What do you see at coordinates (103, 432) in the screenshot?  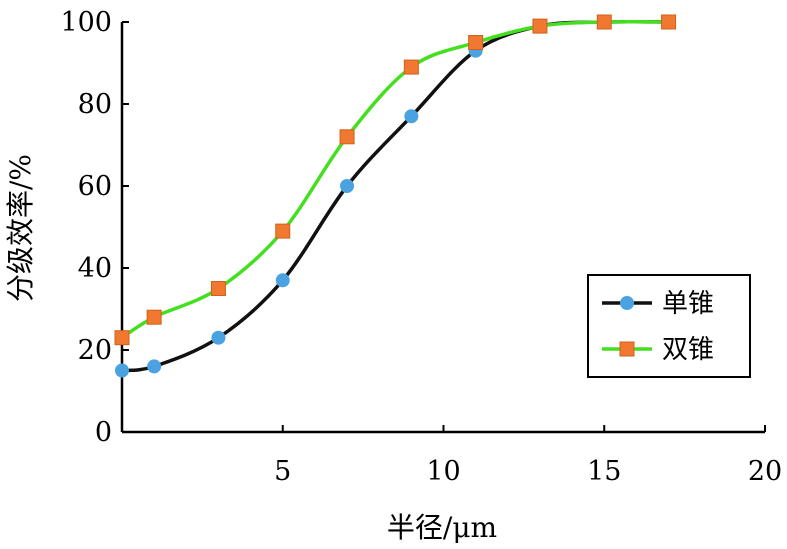 I see `y-tick-label: 0` at bounding box center [103, 432].